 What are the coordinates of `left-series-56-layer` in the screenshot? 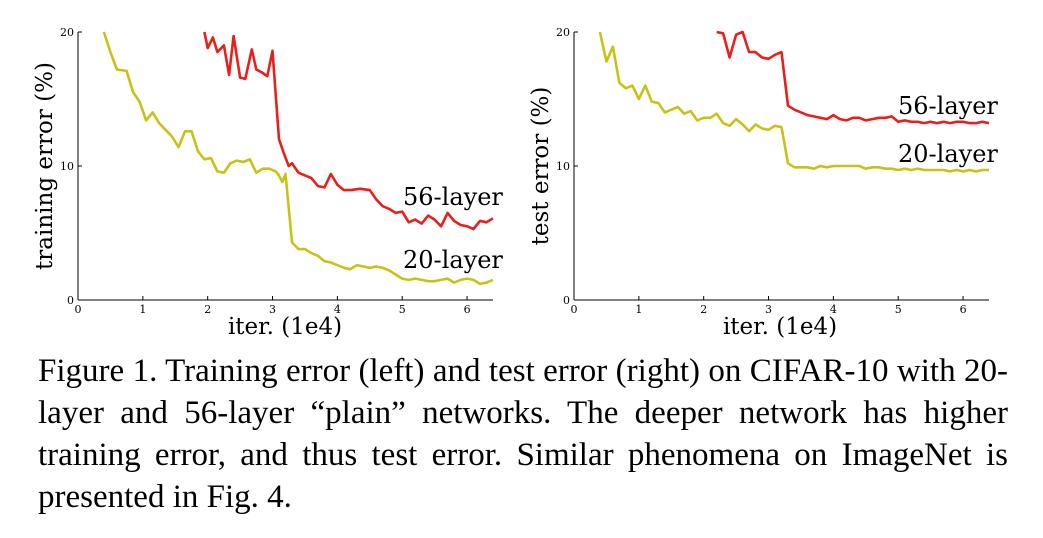 It's located at (348, 131).